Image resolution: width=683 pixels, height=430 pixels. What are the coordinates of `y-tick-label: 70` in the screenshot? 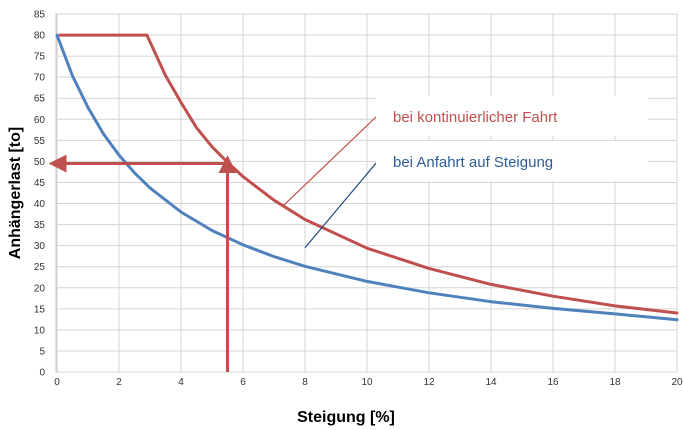 It's located at (40, 78).